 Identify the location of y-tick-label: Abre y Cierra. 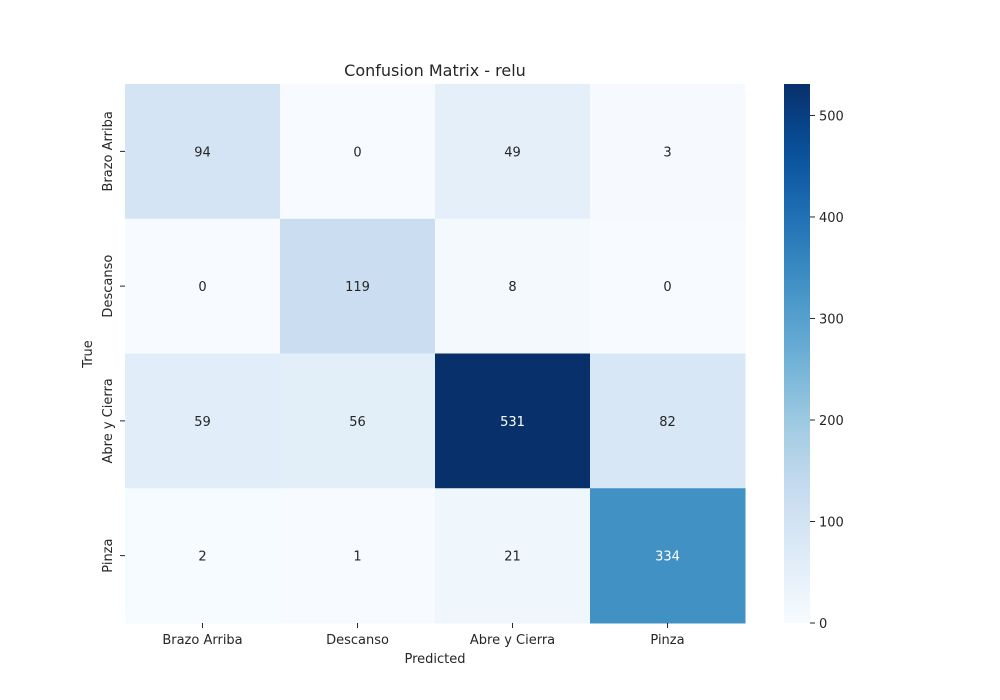
(108, 420).